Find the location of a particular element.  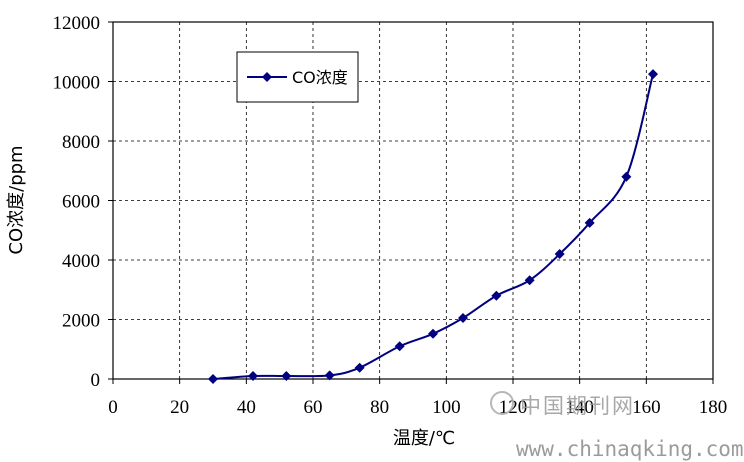

watermark-url: www.chinaqking.com is located at coordinates (630, 449).